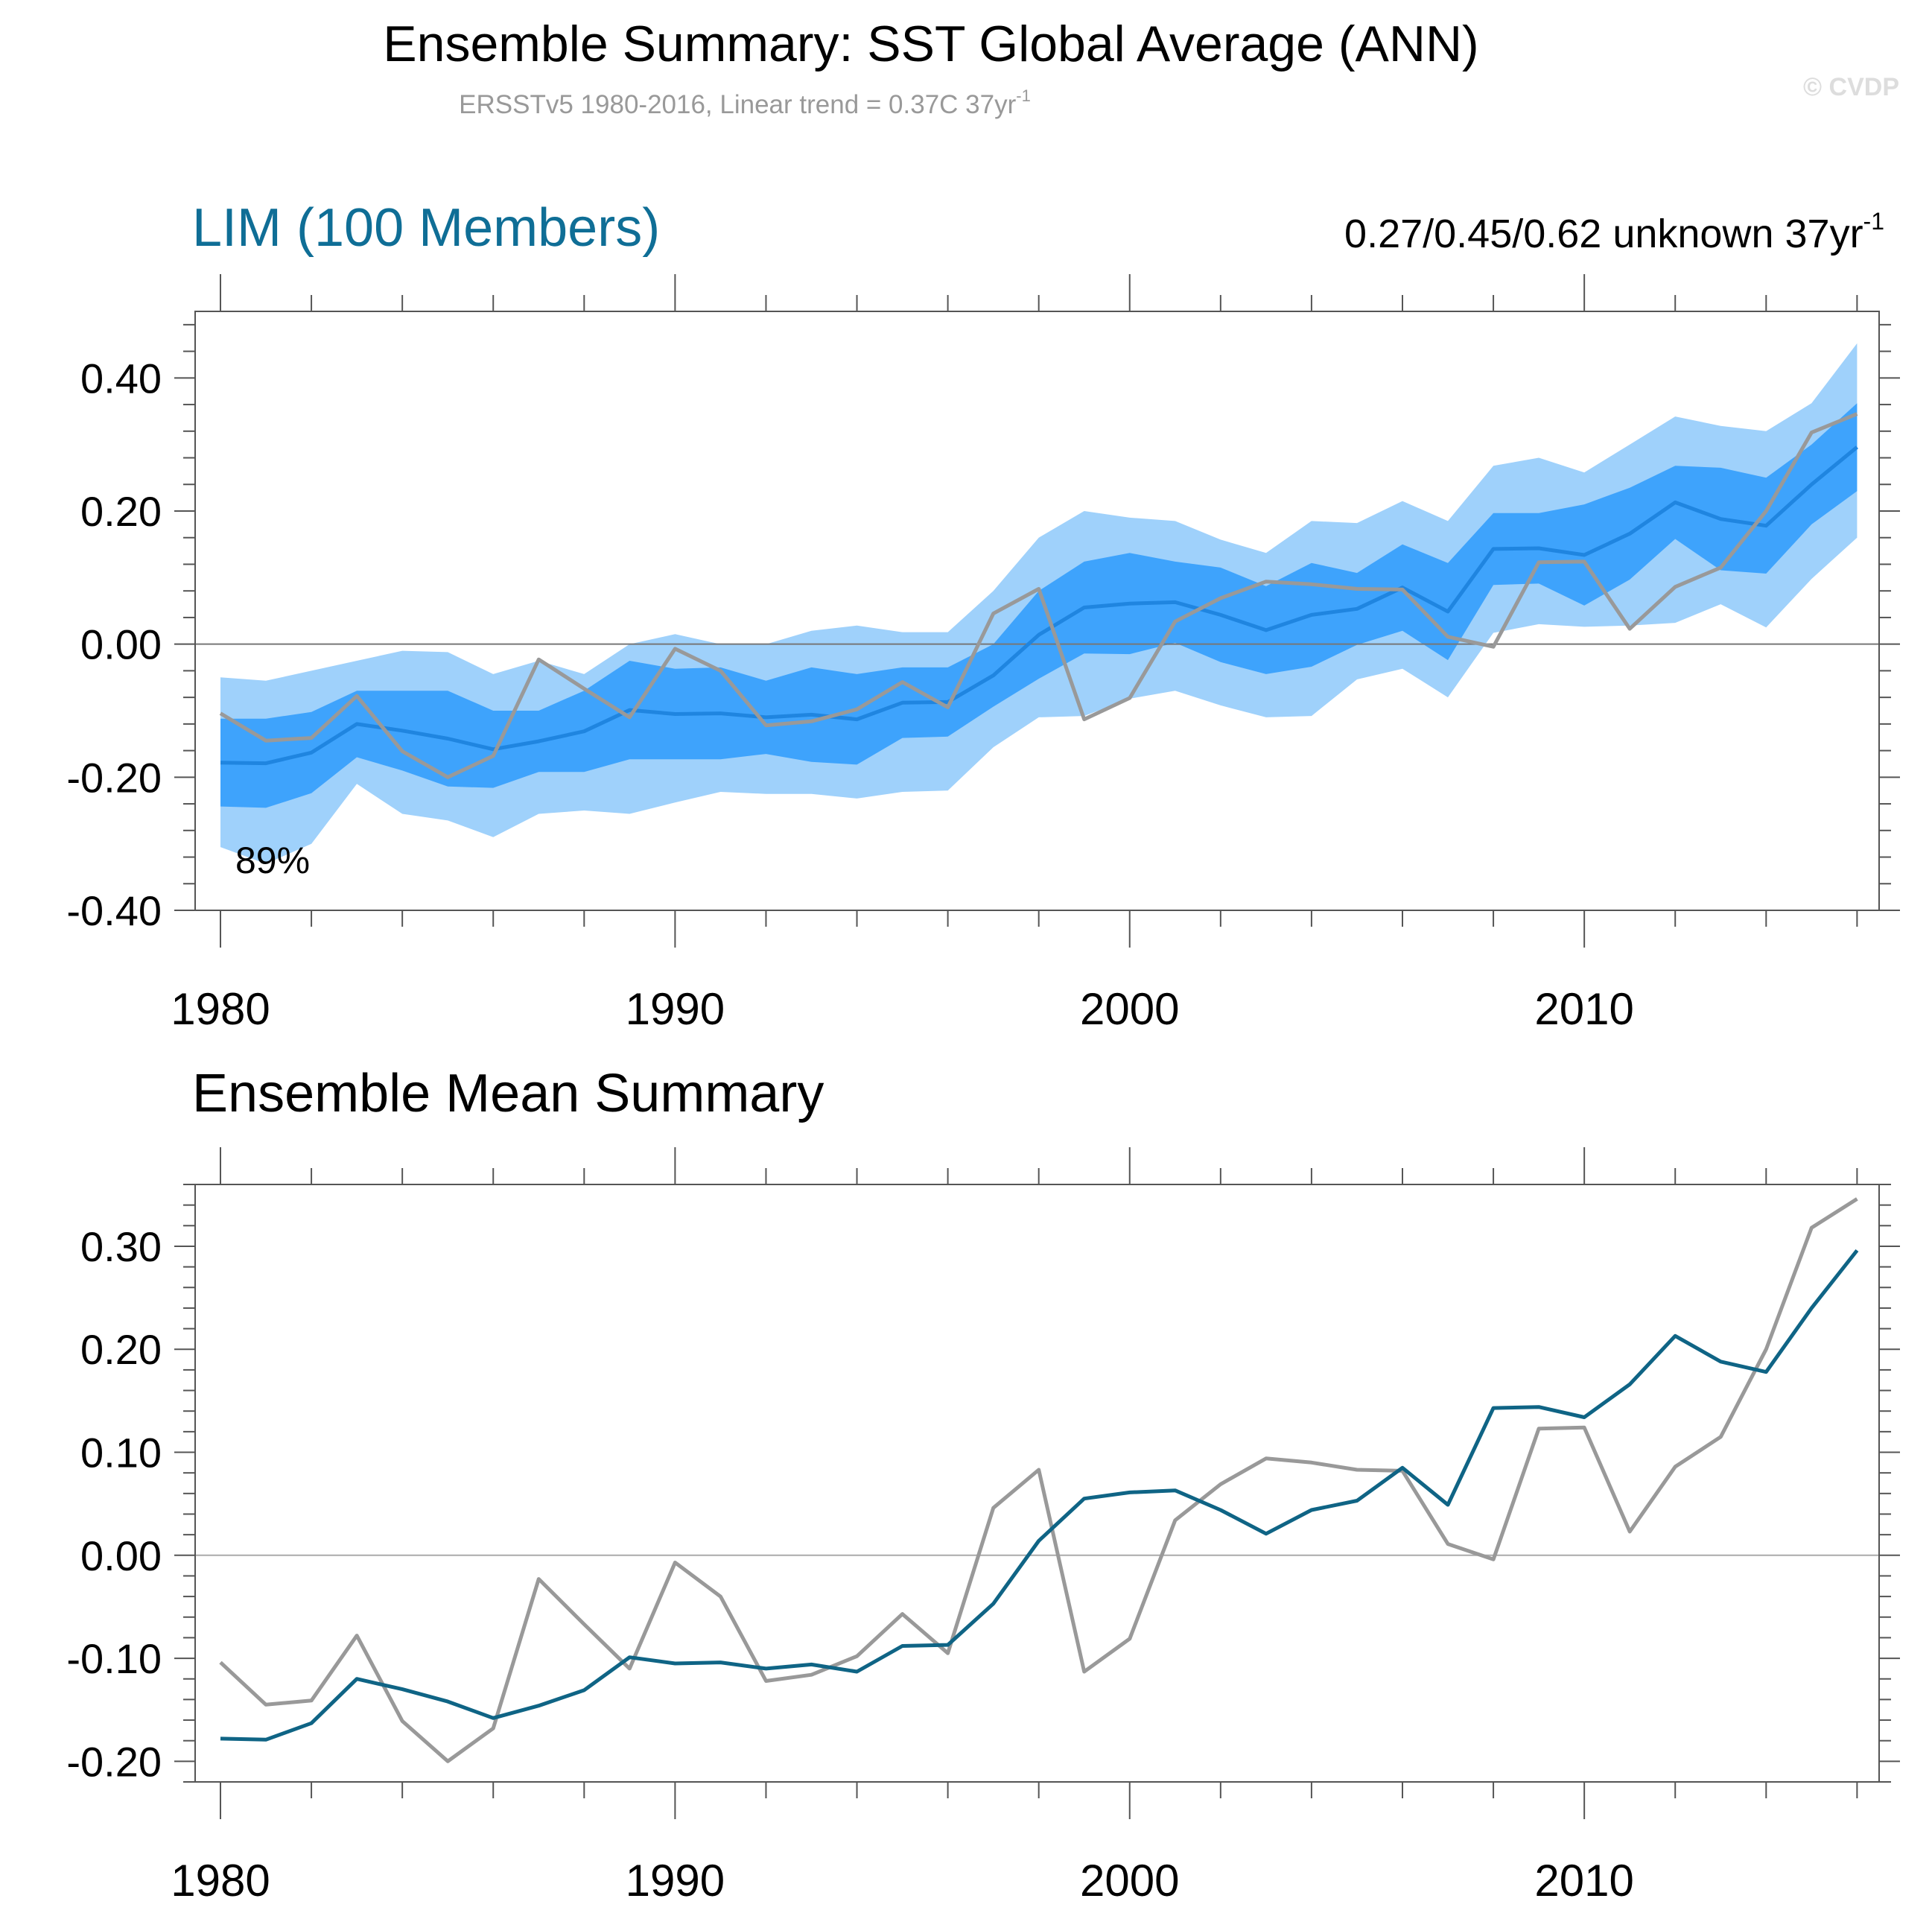 This screenshot has width=1932, height=1916. I want to click on y-tick-label: 0.40, so click(121, 378).